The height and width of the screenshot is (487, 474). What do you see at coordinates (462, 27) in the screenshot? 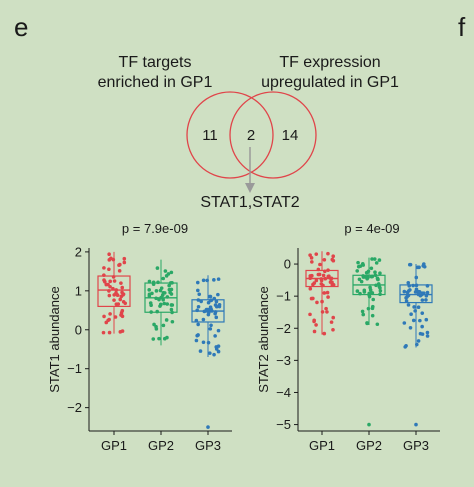
I see `panel-letter-f: f` at bounding box center [462, 27].